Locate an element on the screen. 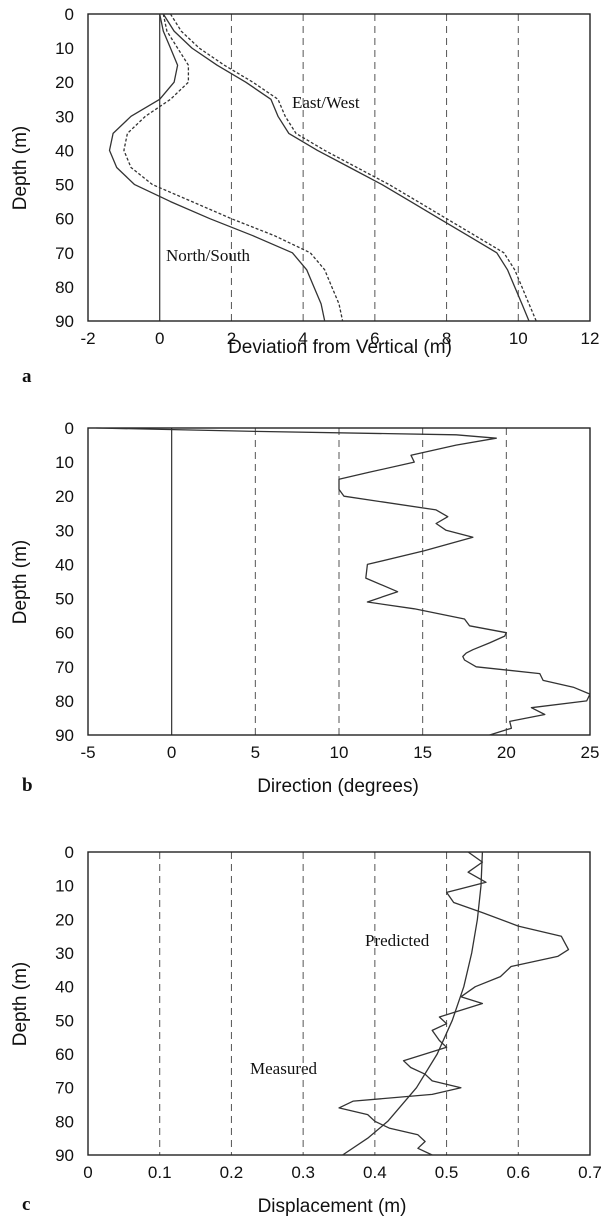  x-tick-label: 0.4 is located at coordinates (375, 1172).